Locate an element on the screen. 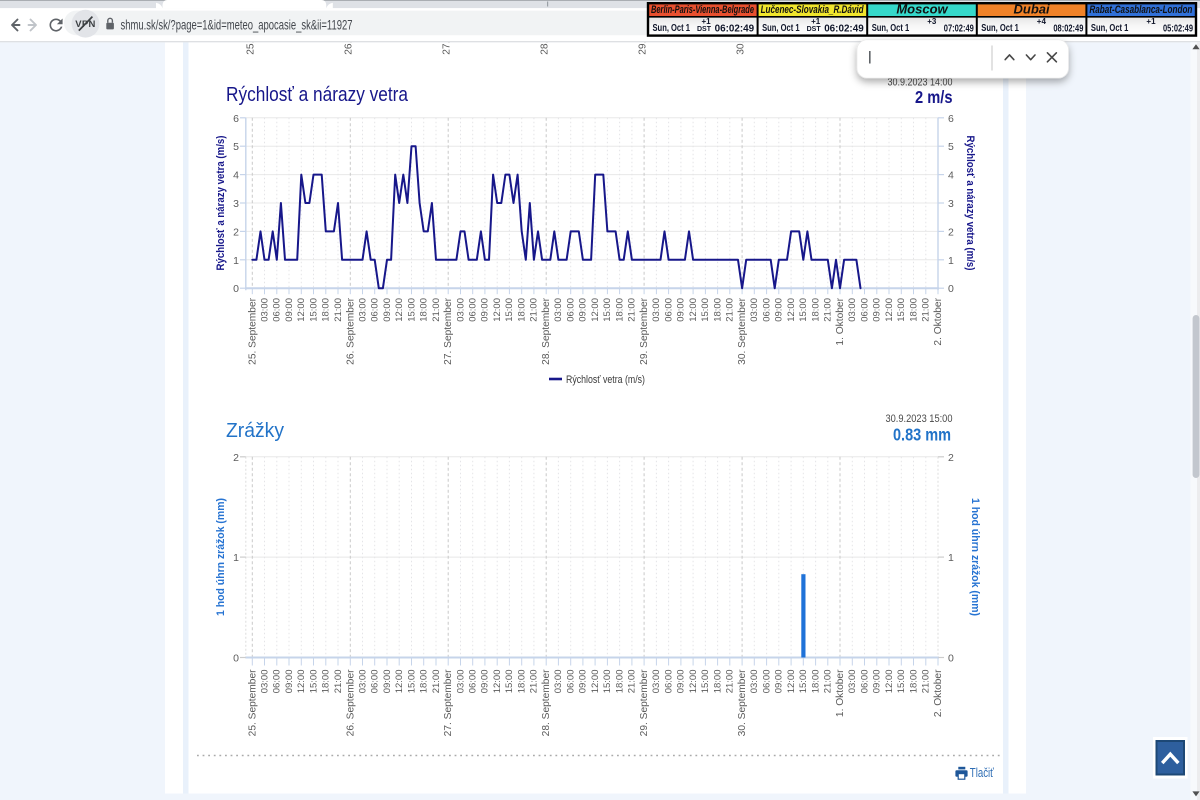 Image resolution: width=1200 pixels, height=800 pixels. svg-text: 26. September is located at coordinates (350, 330).